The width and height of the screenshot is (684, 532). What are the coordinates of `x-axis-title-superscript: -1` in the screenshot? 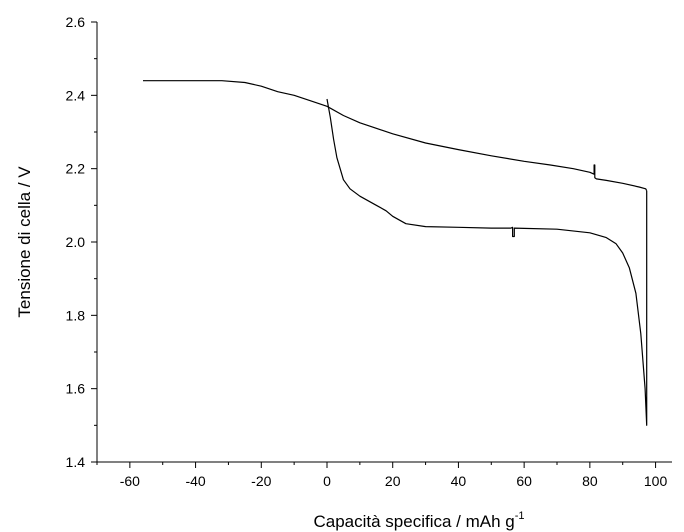 It's located at (520, 516).